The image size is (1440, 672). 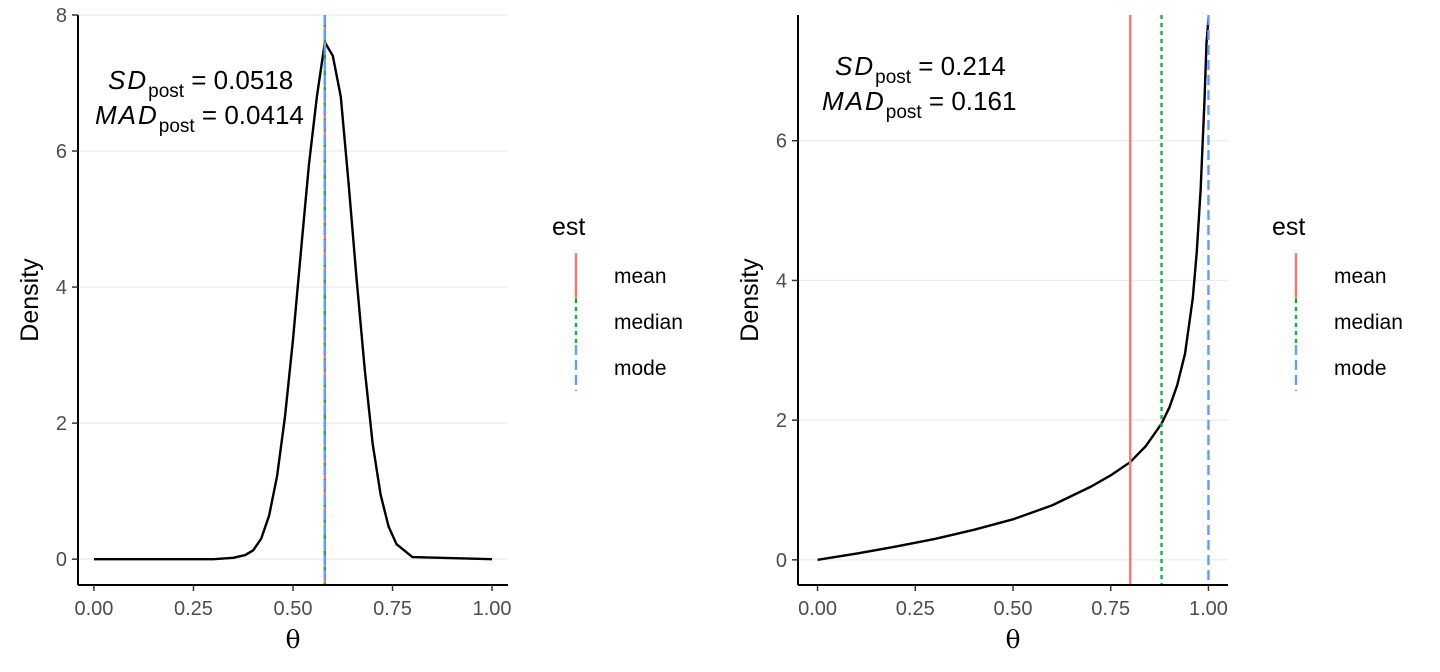 I want to click on annotation-value: = 0.0414, so click(x=249, y=115).